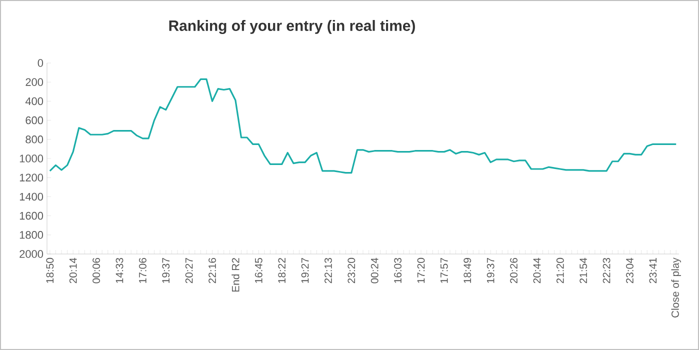 The width and height of the screenshot is (699, 350). I want to click on x-tick-label: 20:44, so click(537, 271).